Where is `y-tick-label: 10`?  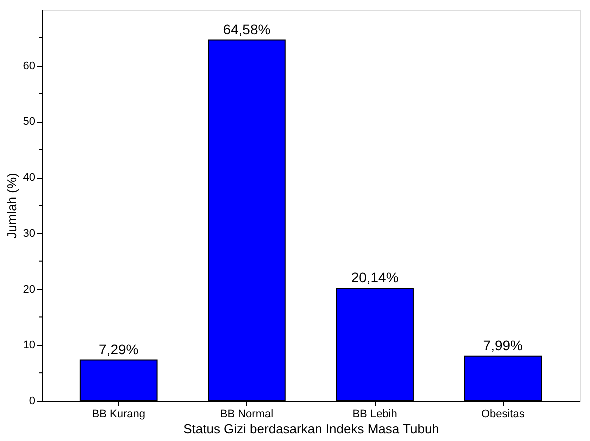 y-tick-label: 10 is located at coordinates (29, 346).